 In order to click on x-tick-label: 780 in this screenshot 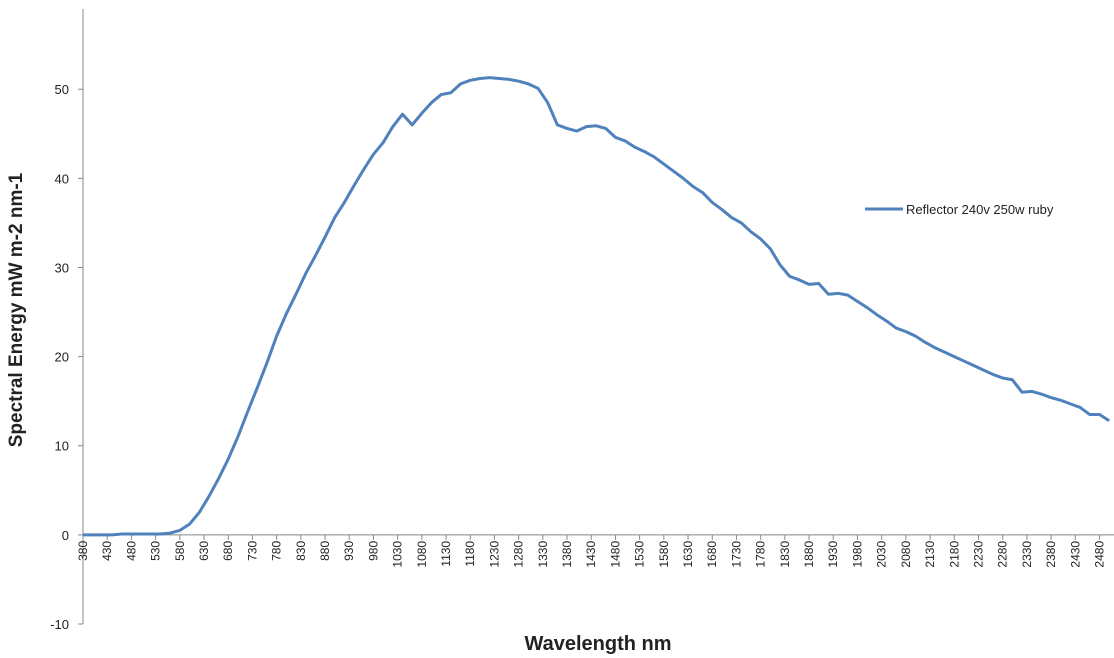, I will do `click(277, 551)`.